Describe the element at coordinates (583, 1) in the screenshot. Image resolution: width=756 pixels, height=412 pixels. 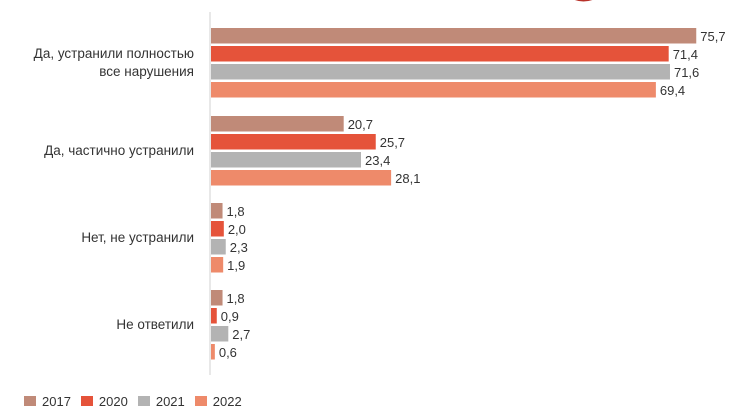
I see `decorative-stroke` at that location.